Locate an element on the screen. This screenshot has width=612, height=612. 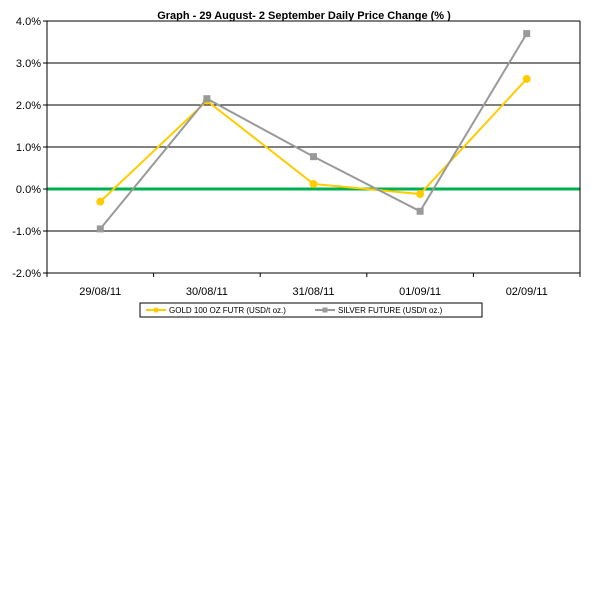
y-tick-label: 0.0% is located at coordinates (28, 190).